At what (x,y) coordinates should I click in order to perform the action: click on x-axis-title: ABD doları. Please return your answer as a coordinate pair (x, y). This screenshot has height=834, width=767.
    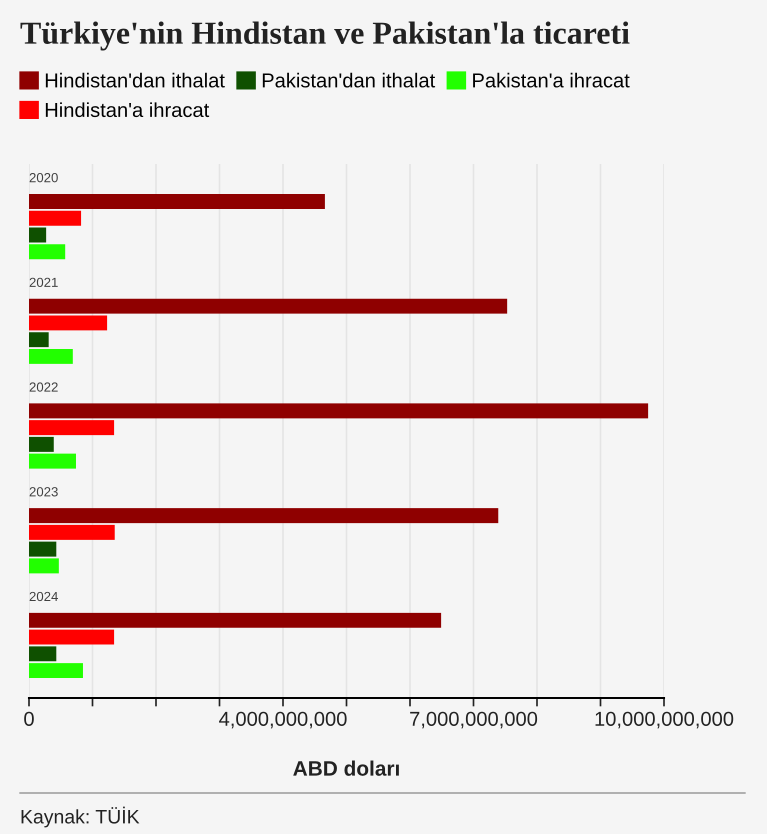
    Looking at the image, I should click on (346, 768).